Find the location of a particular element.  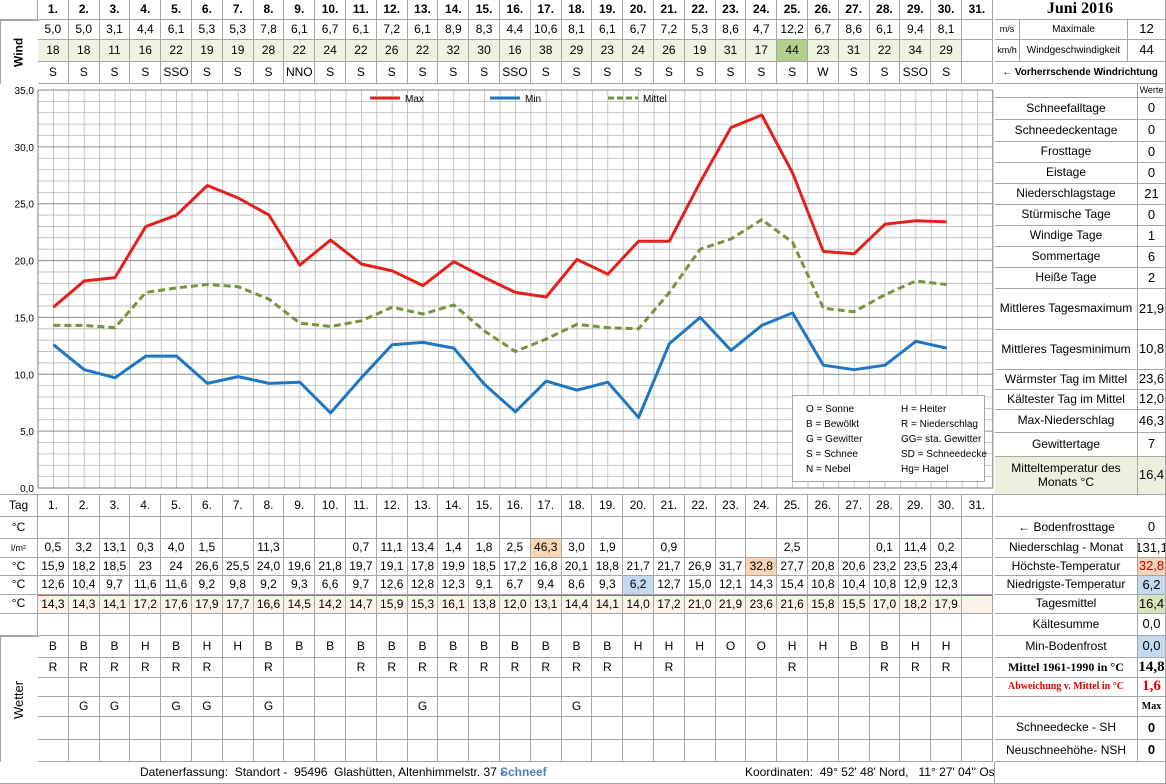

wind-kmh: 22 is located at coordinates (176, 51).